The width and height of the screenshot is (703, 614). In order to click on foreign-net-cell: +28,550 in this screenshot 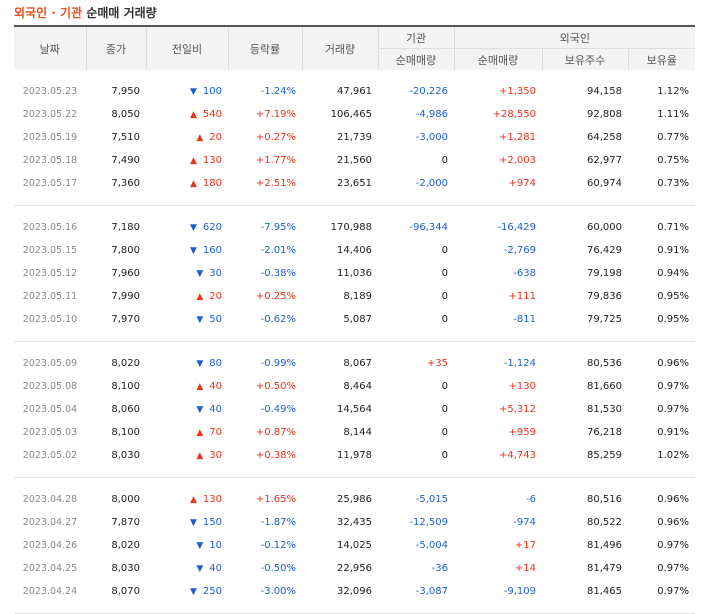, I will do `click(498, 114)`.